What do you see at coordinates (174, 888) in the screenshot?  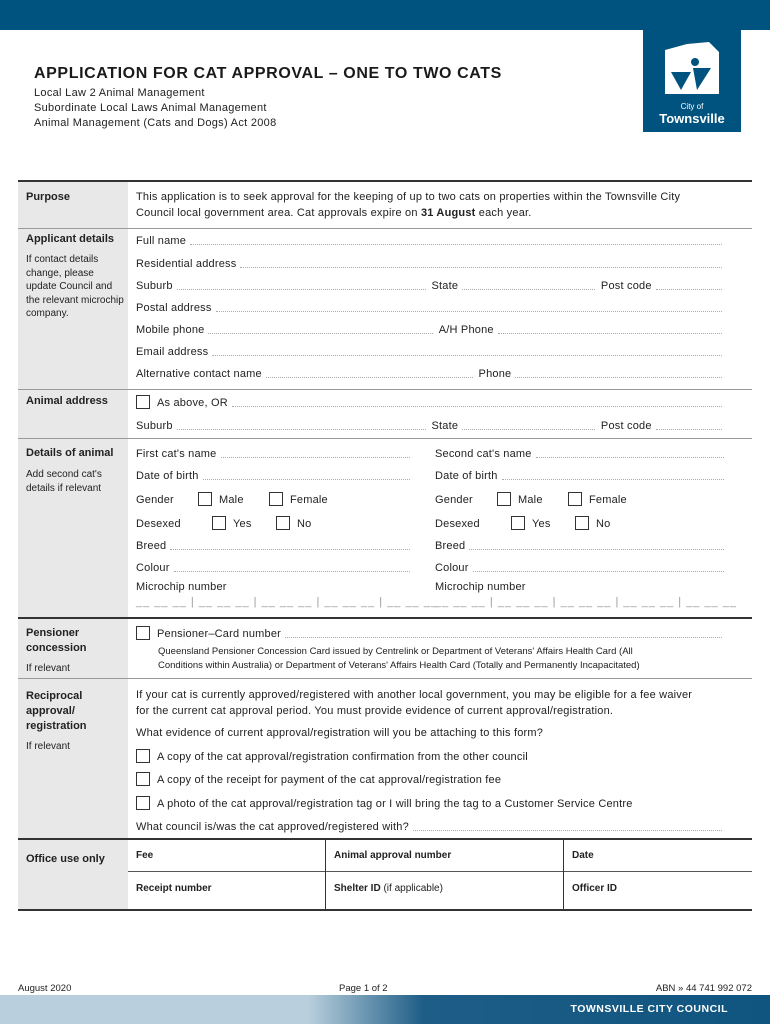 I see `receipt-cell: Receipt number` at bounding box center [174, 888].